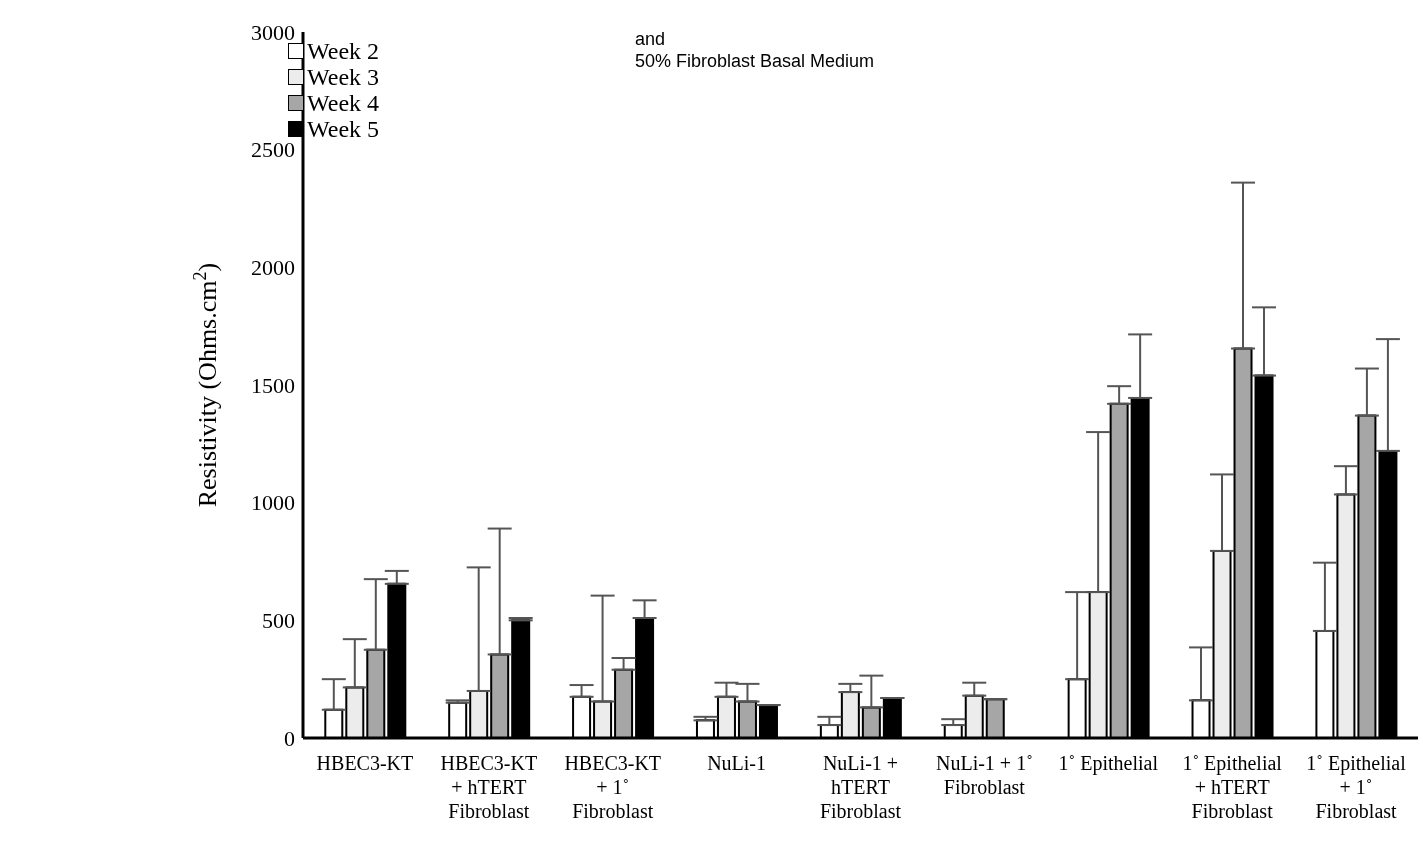 This screenshot has width=1423, height=843. What do you see at coordinates (289, 738) in the screenshot?
I see `y-tick-label: 0` at bounding box center [289, 738].